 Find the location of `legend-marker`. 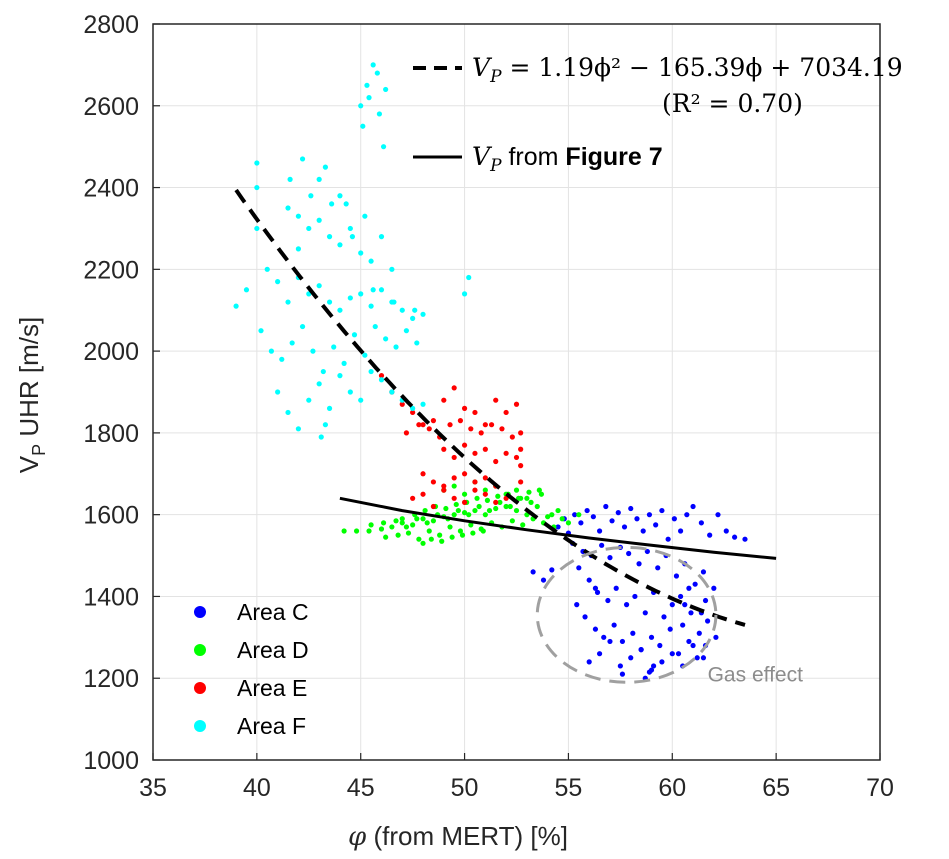

legend-marker is located at coordinates (200, 650).